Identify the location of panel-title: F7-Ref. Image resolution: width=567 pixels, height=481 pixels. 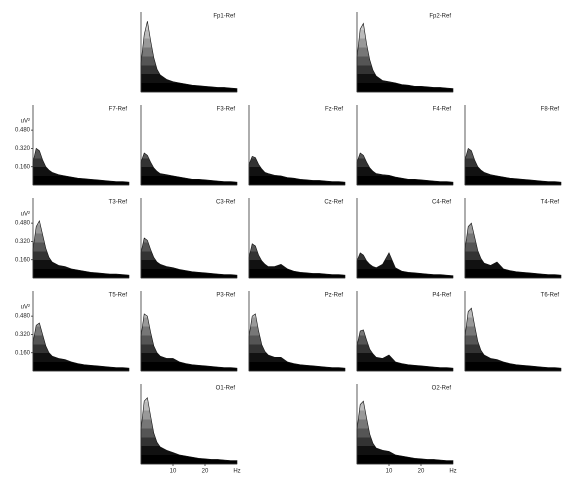
(118, 110).